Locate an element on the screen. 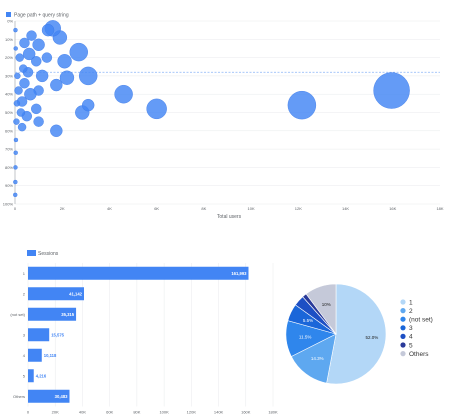  scatter-x-tick-label: 6K is located at coordinates (156, 208).